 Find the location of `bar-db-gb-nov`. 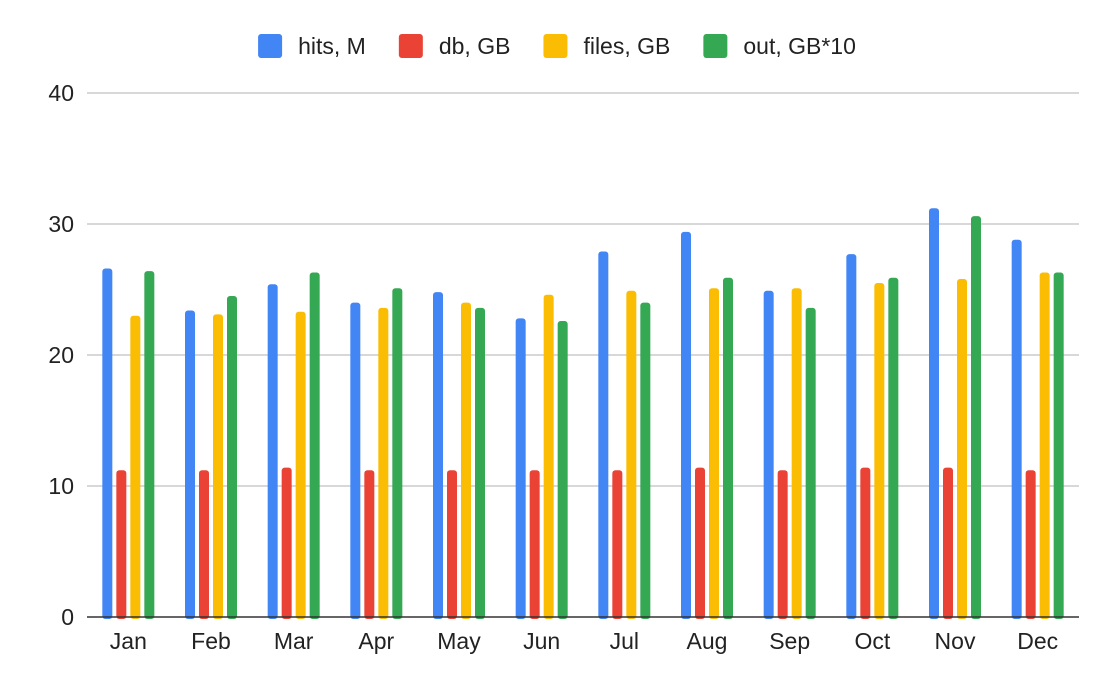

bar-db-gb-nov is located at coordinates (948, 543).